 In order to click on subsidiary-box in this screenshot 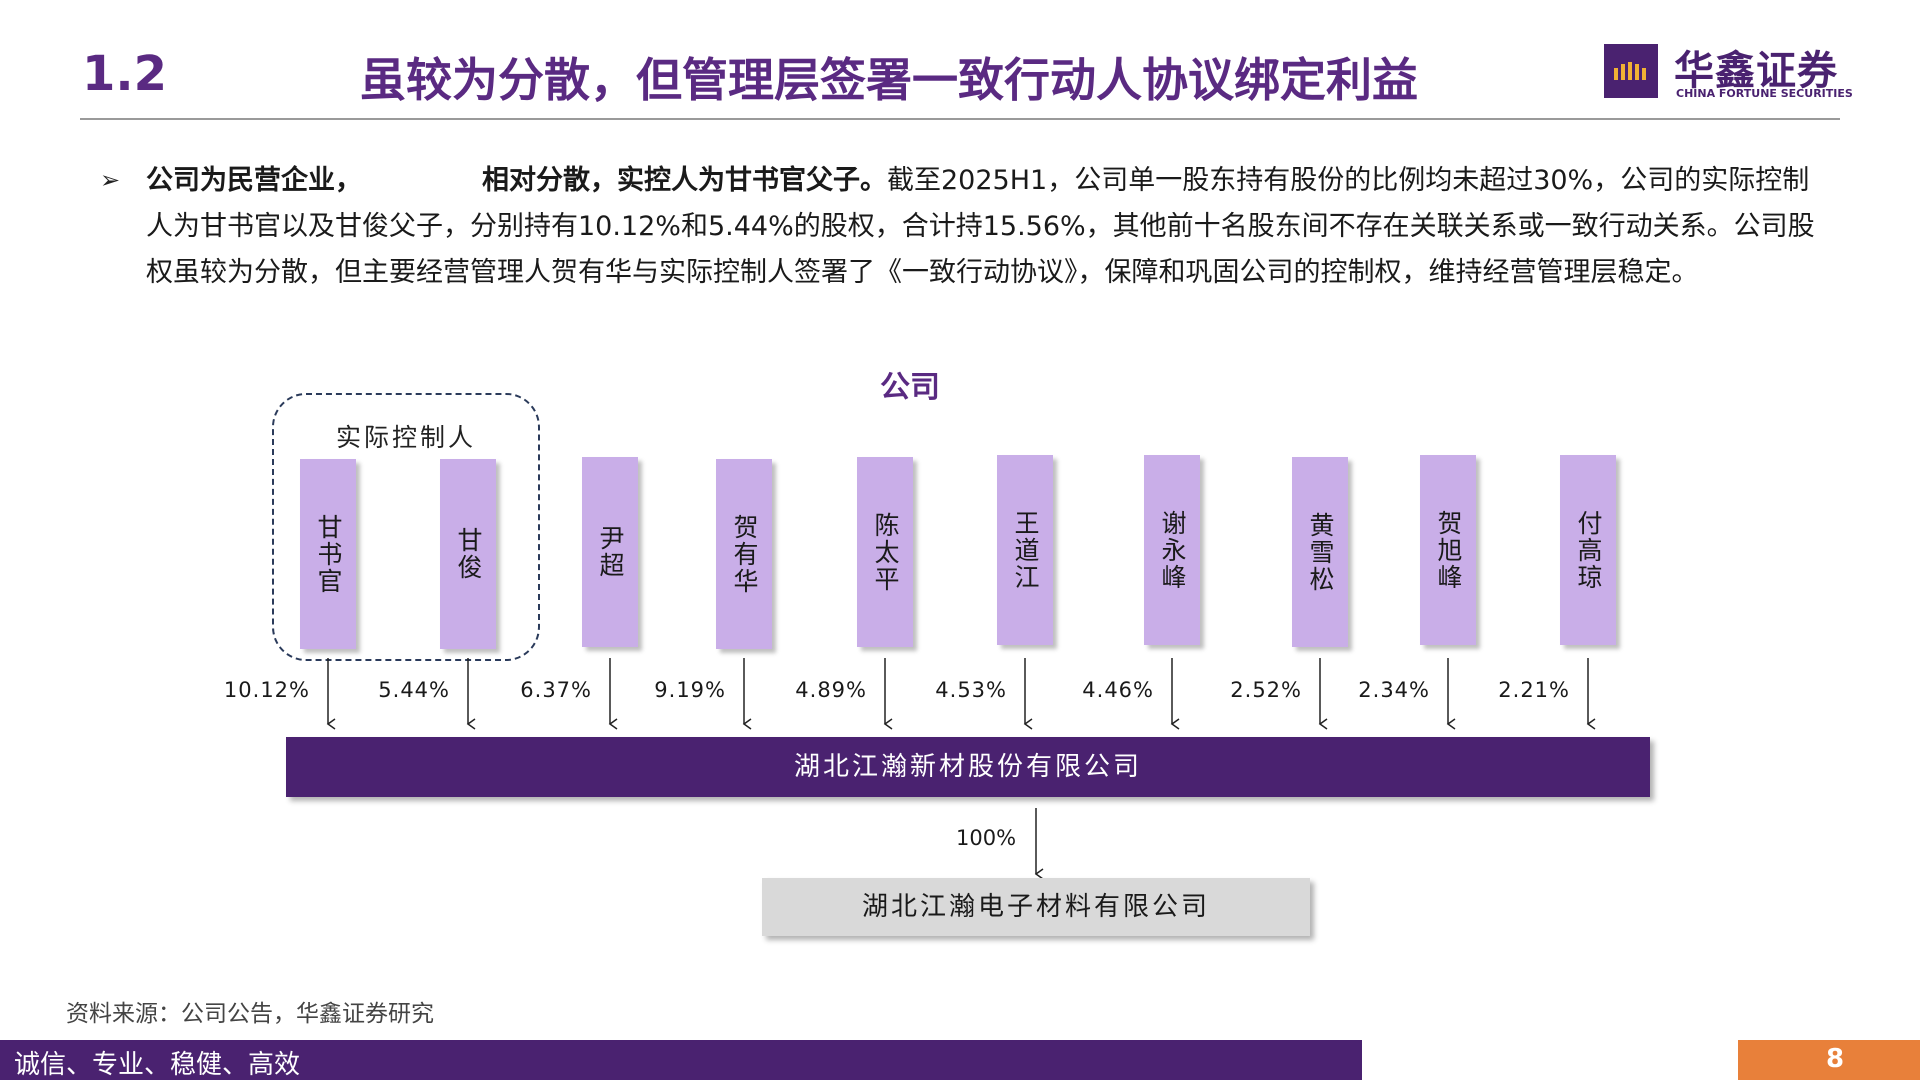, I will do `click(1036, 907)`.